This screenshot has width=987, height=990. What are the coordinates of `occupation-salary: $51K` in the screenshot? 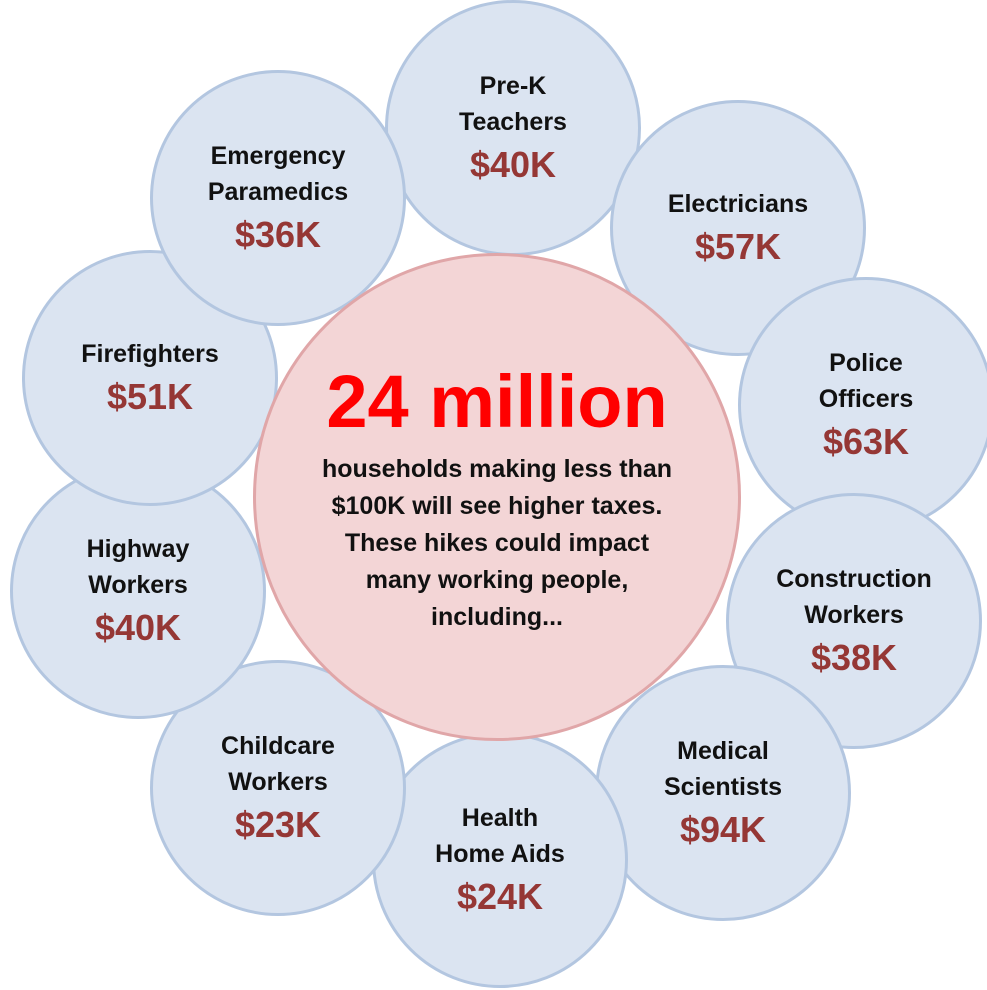 It's located at (150, 396).